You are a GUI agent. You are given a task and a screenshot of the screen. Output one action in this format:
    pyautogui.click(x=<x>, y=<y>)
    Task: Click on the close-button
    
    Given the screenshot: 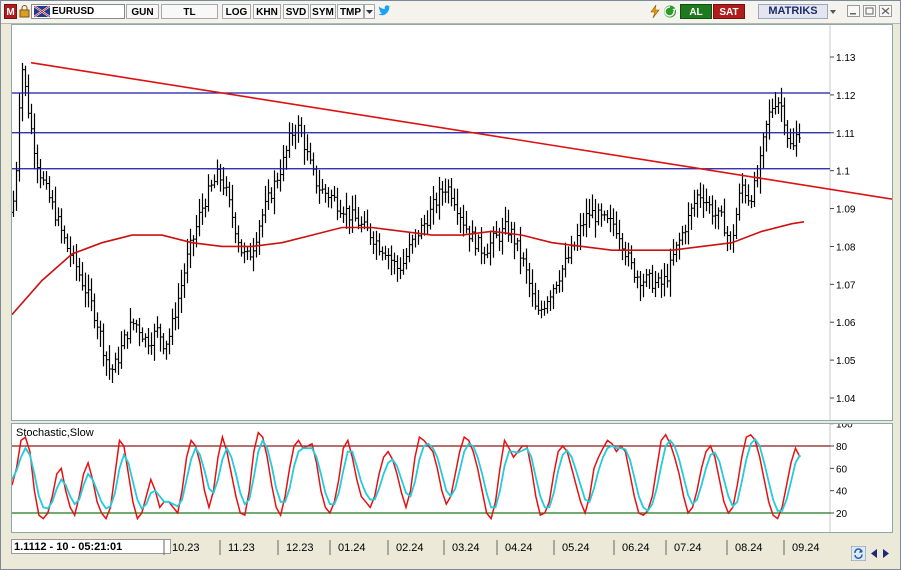 What is the action you would take?
    pyautogui.click(x=885, y=11)
    